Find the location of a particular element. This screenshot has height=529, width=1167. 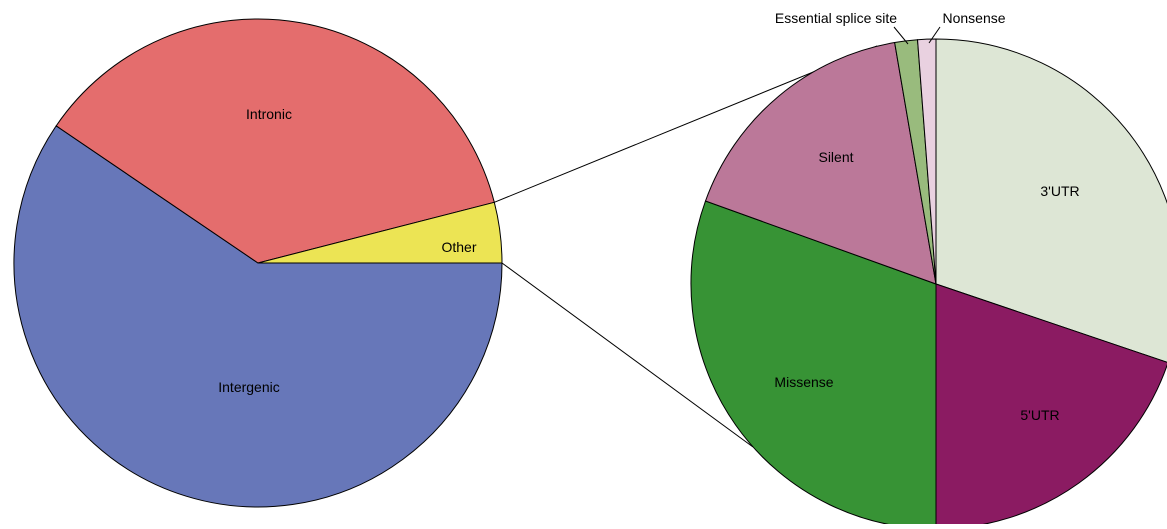

leader-line-essential-splice-site is located at coordinates (901, 35).